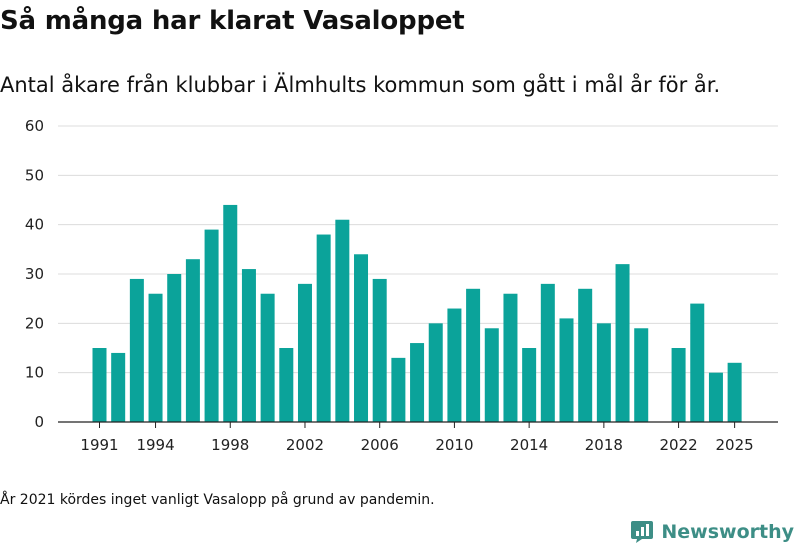  What do you see at coordinates (248, 345) in the screenshot?
I see `bar-1999` at bounding box center [248, 345].